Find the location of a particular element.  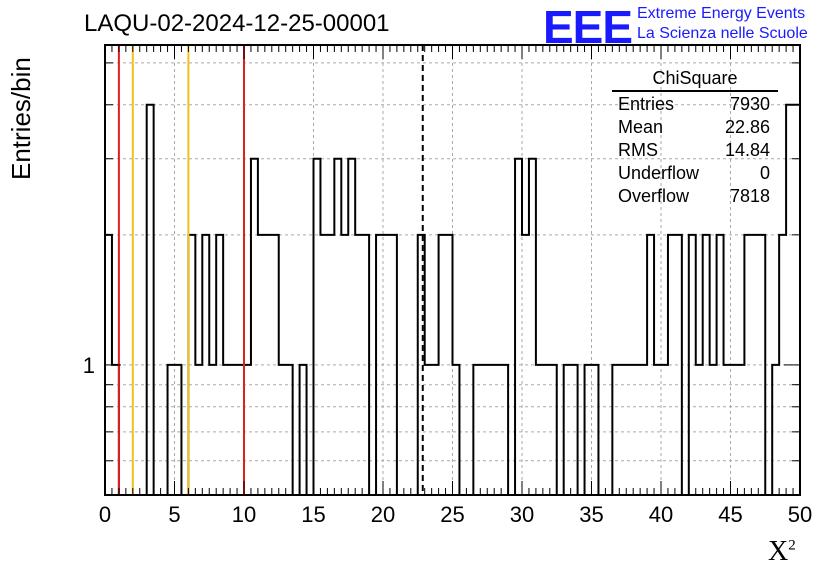

y-tick-label: 1 is located at coordinates (89, 365).